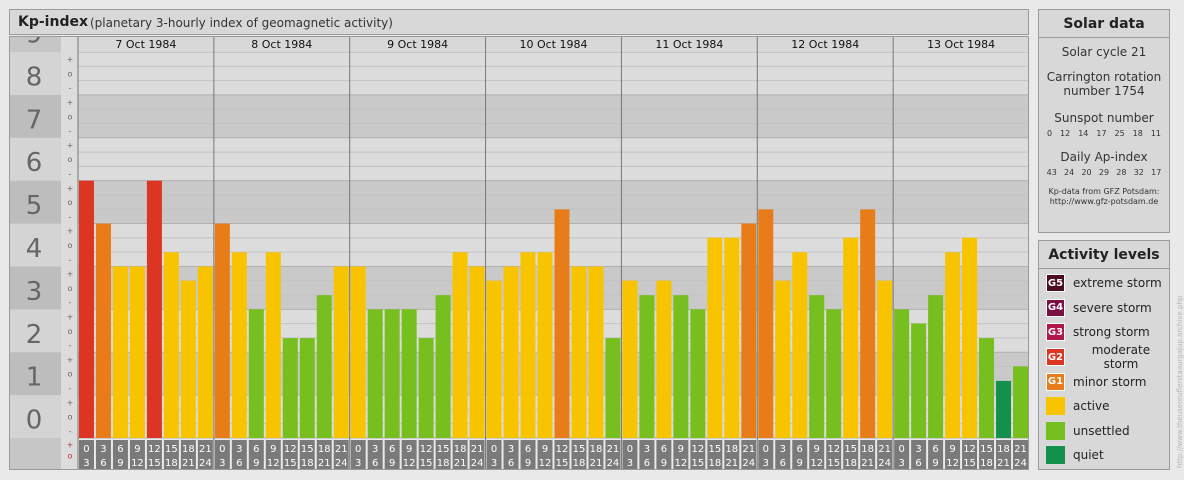 The image size is (1184, 480). I want to click on legend-label: moderate storm, so click(1121, 357).